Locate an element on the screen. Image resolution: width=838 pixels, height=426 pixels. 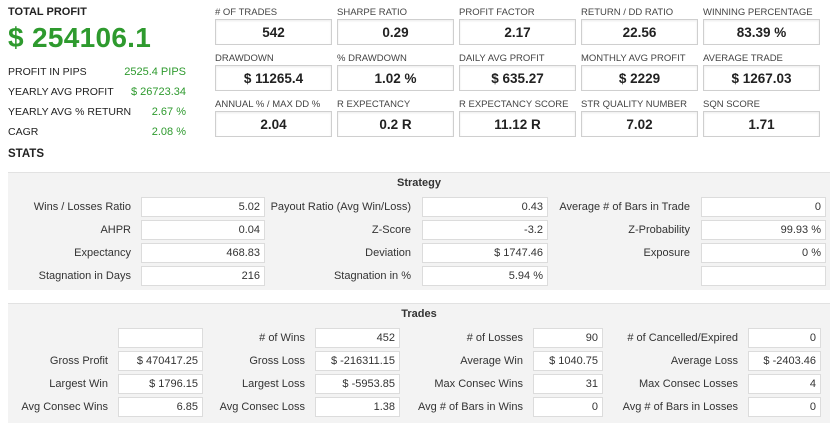
stat-value: -3.2 is located at coordinates (485, 230).